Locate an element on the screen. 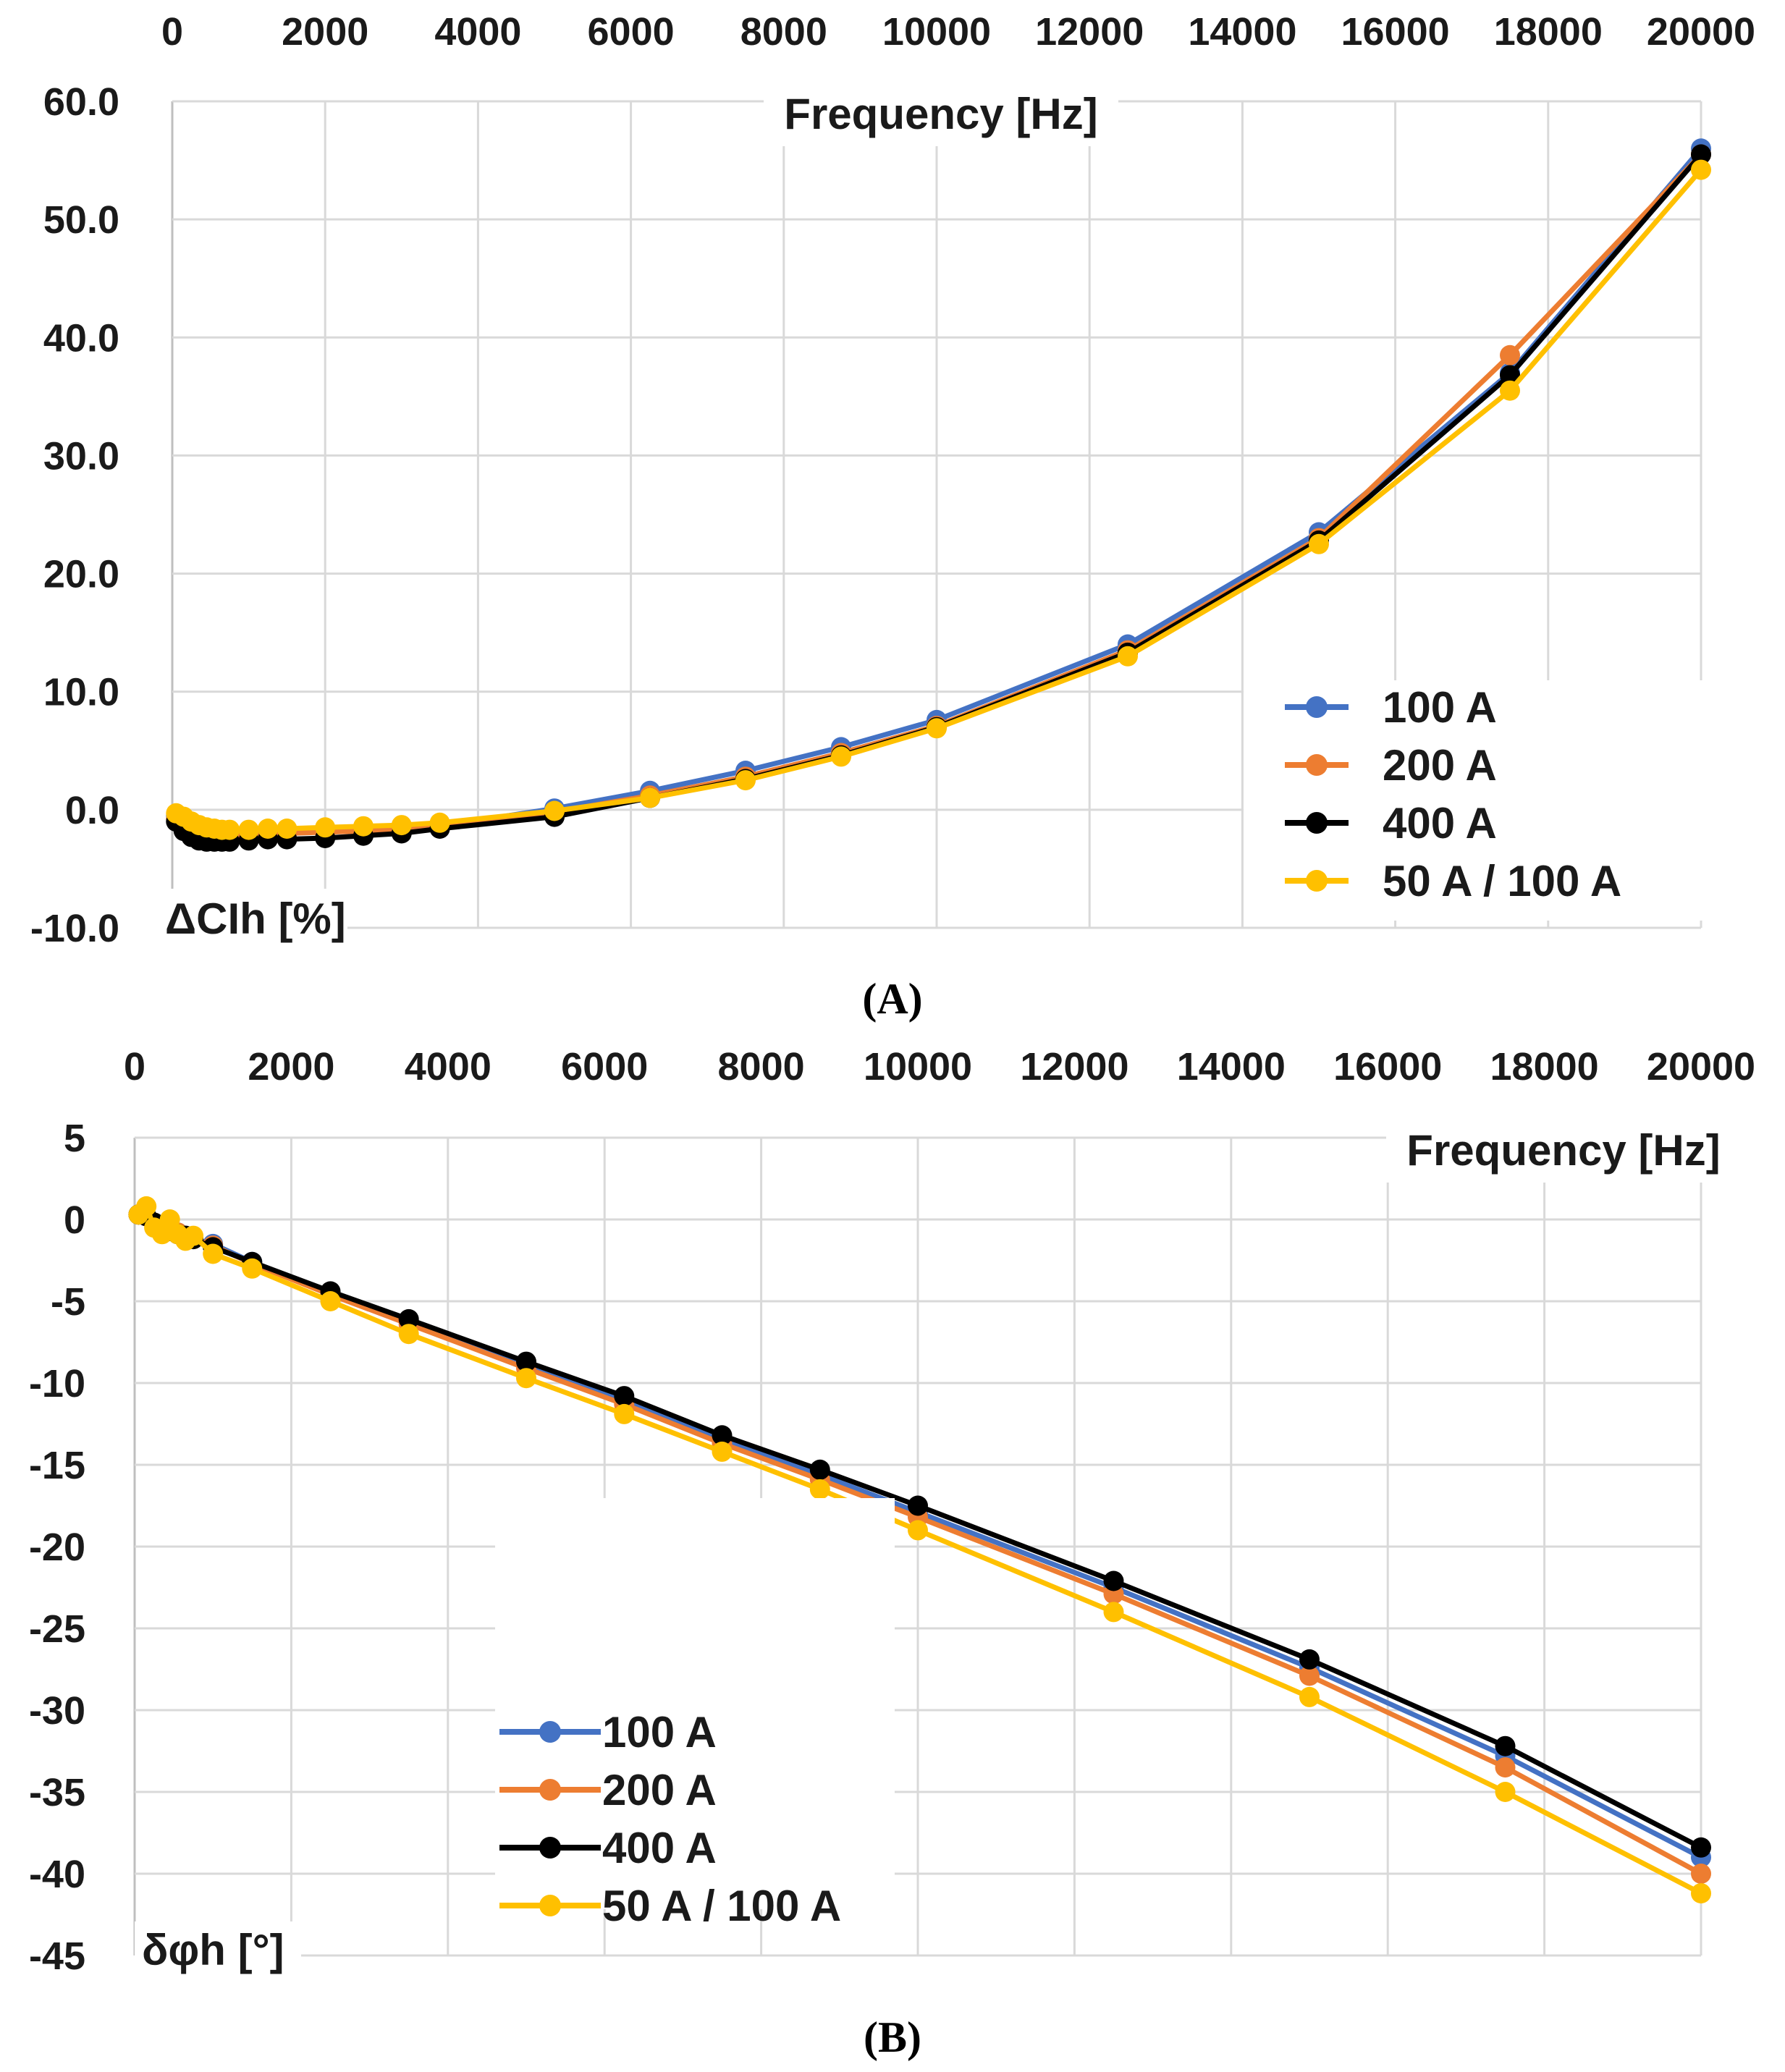 Image resolution: width=1785 pixels, height=2072 pixels. chart-a-x-tick-2000: 2000 is located at coordinates (325, 32).